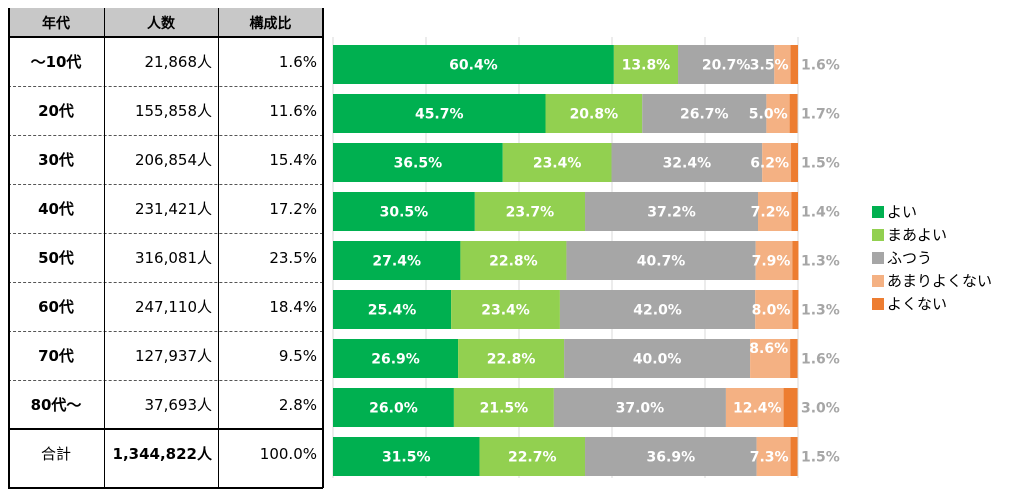  I want to click on data-label: 22.7%, so click(532, 458).